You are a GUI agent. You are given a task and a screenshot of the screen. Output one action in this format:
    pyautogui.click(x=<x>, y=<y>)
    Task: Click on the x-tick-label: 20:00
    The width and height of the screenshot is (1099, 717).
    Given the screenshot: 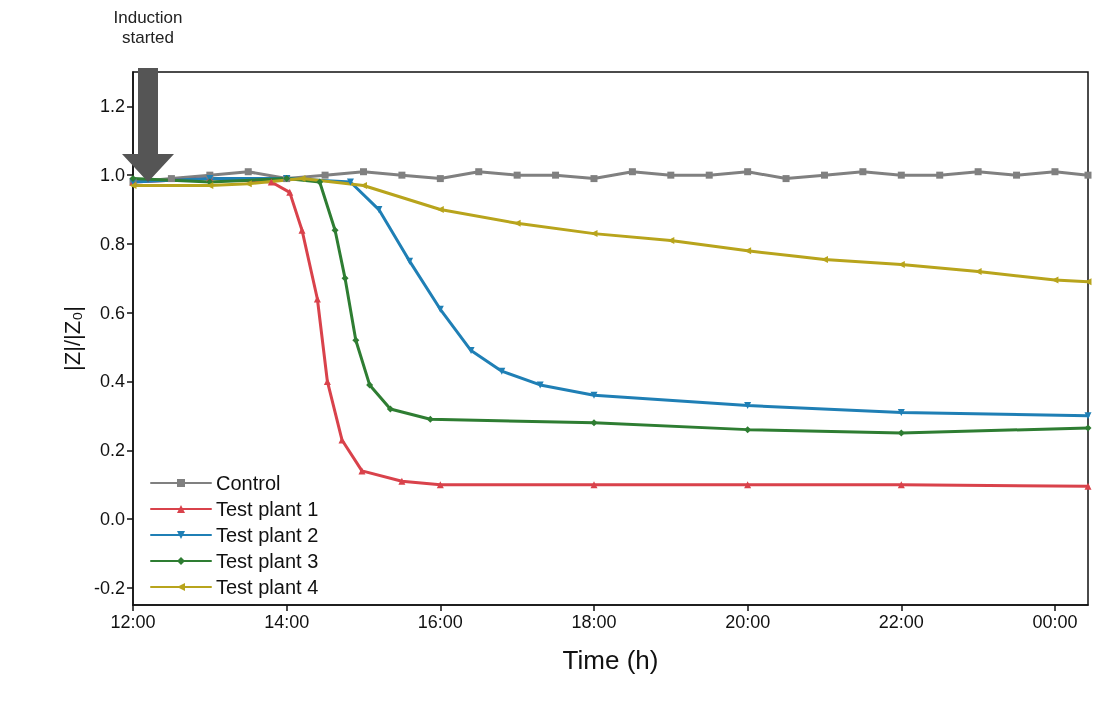 What is the action you would take?
    pyautogui.click(x=748, y=622)
    